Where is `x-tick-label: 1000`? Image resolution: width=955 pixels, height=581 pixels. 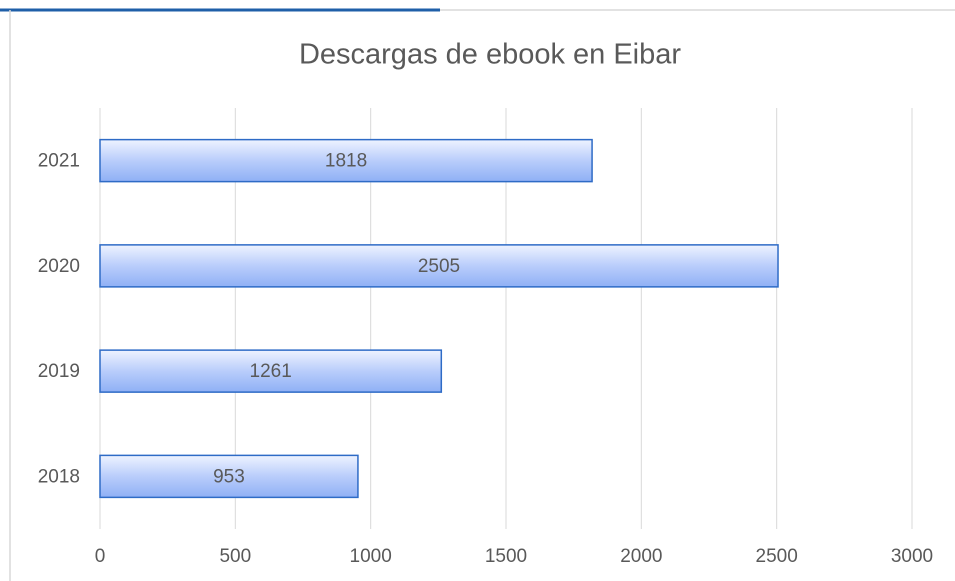 x-tick-label: 1000 is located at coordinates (371, 556).